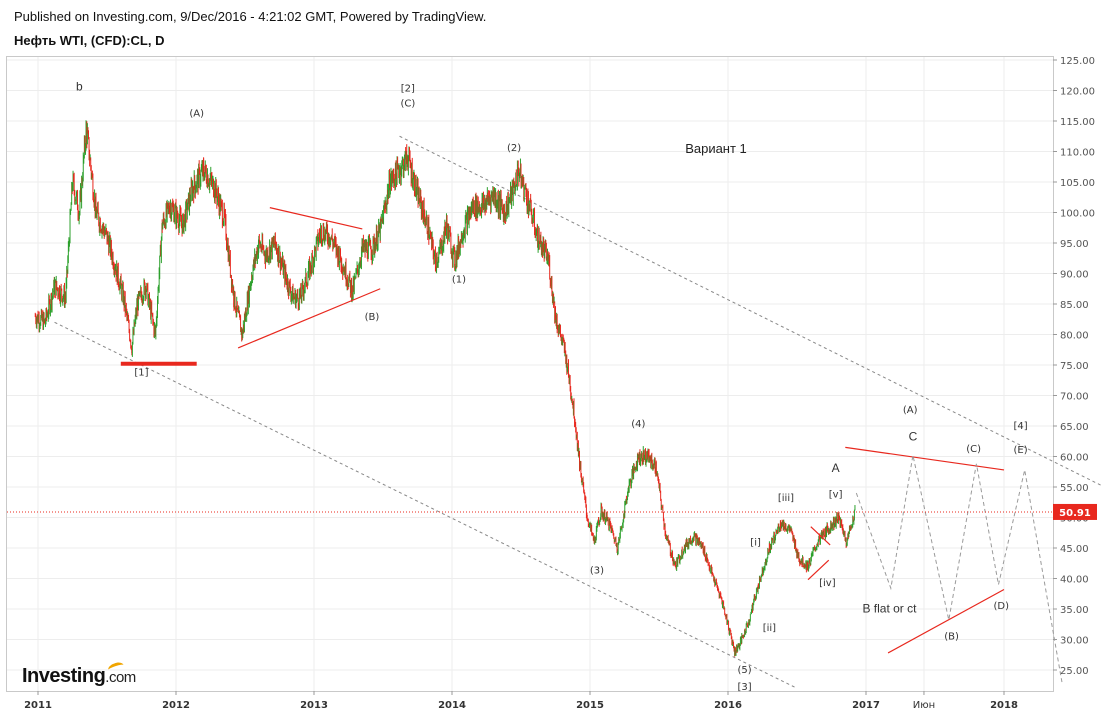 The height and width of the screenshot is (720, 1103). I want to click on wave-label: [ii], so click(769, 628).